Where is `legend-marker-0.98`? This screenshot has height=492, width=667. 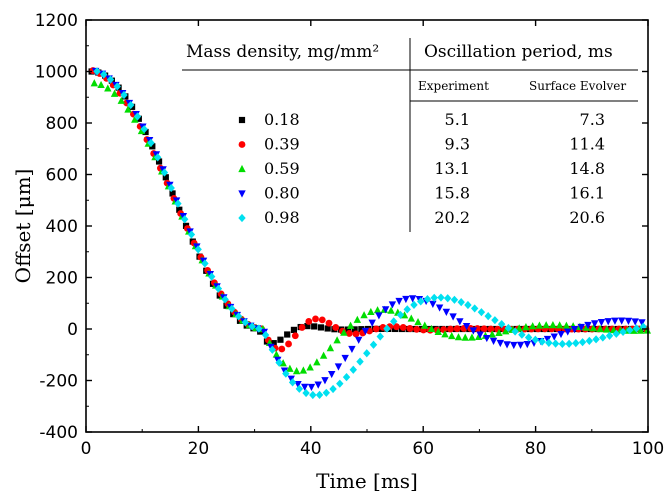
legend-marker-0.98 is located at coordinates (242, 218).